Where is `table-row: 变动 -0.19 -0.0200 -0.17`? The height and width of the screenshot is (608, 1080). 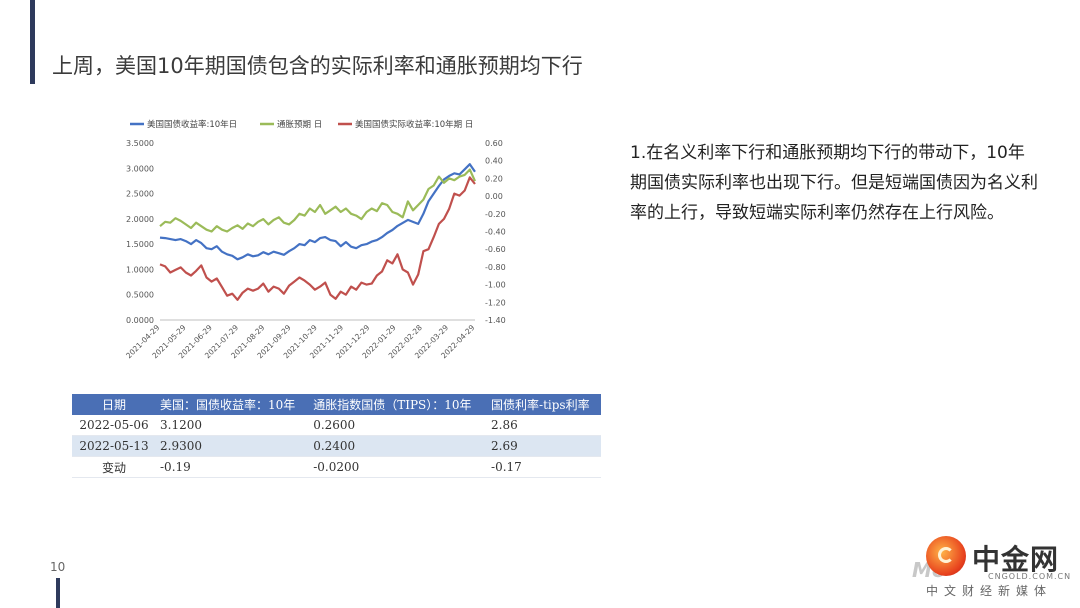
table-row: 变动 -0.19 -0.0200 -0.17 is located at coordinates (336, 467).